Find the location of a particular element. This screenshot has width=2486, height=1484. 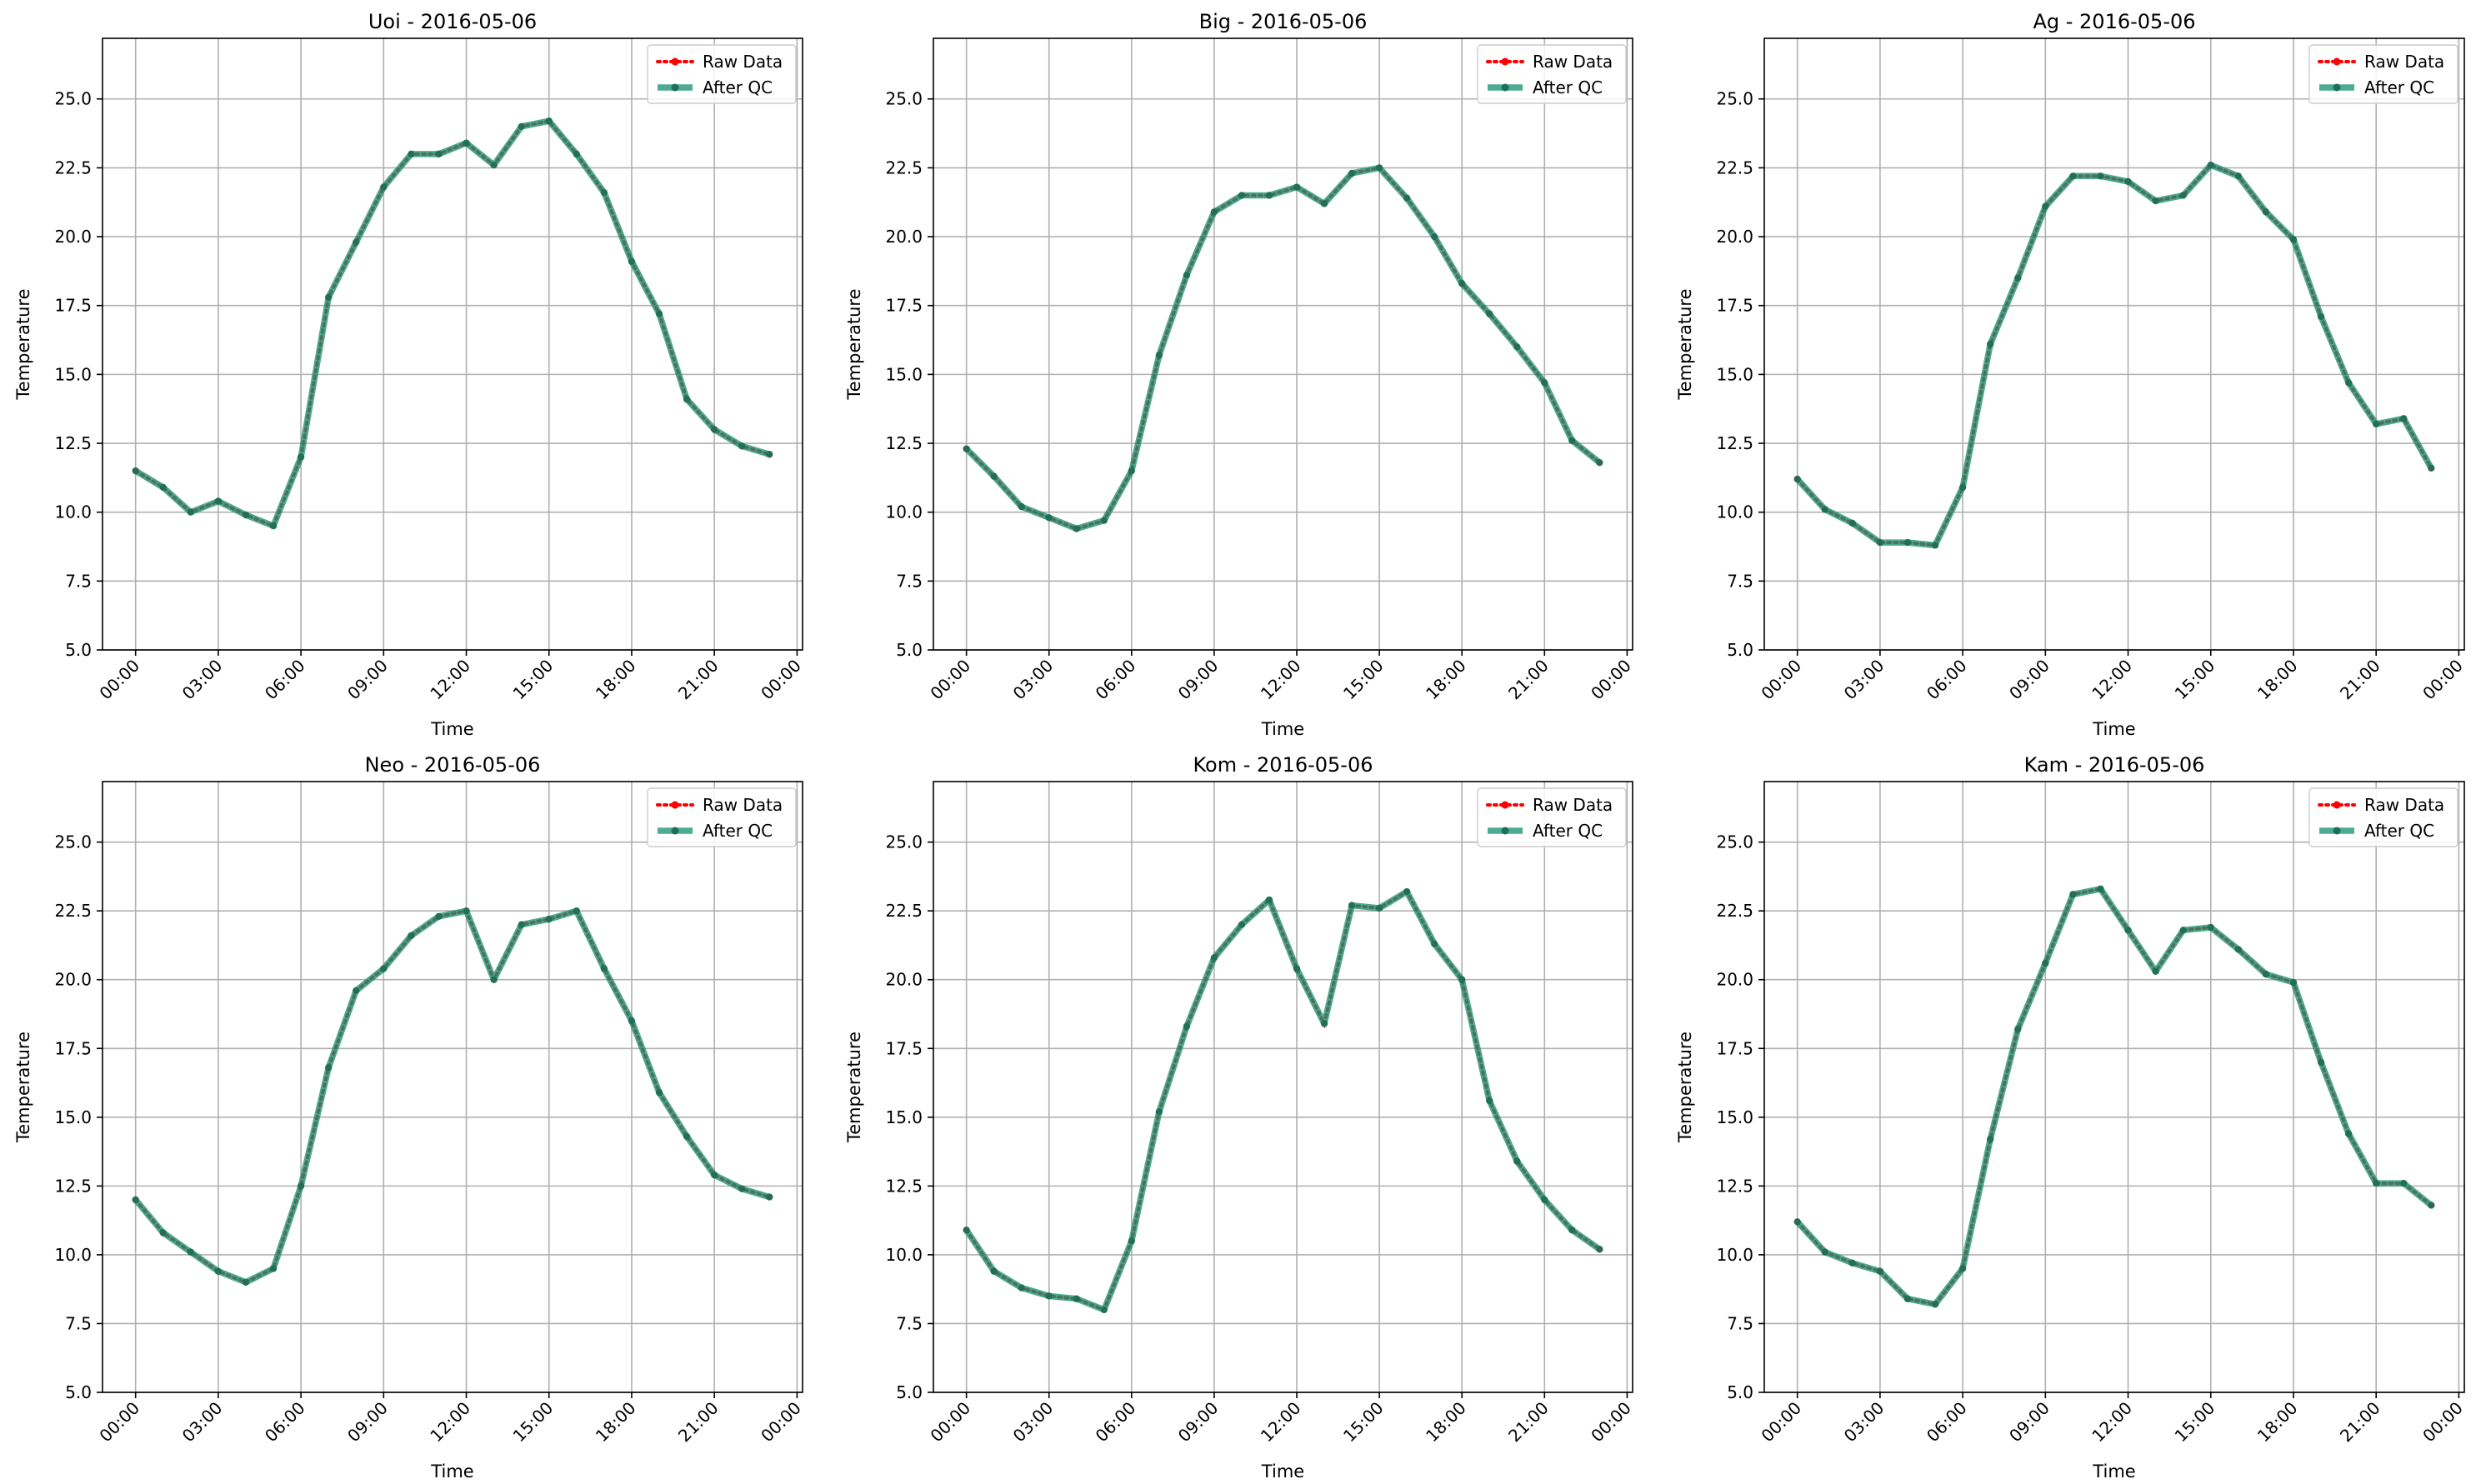

legend-qc-label: After QC is located at coordinates (738, 831).